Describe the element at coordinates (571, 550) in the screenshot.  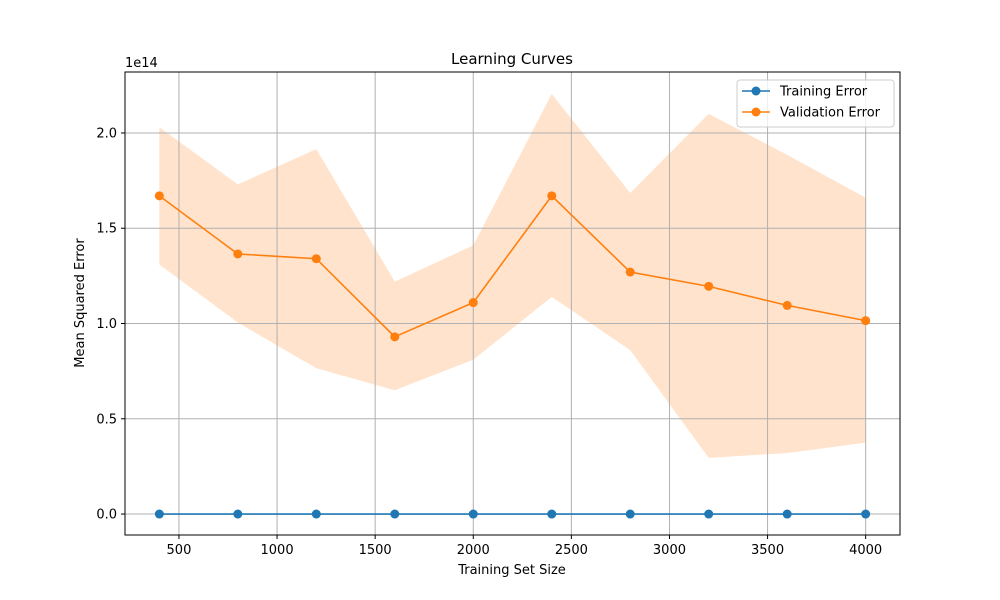
I see `x-tick-label: 2500` at that location.